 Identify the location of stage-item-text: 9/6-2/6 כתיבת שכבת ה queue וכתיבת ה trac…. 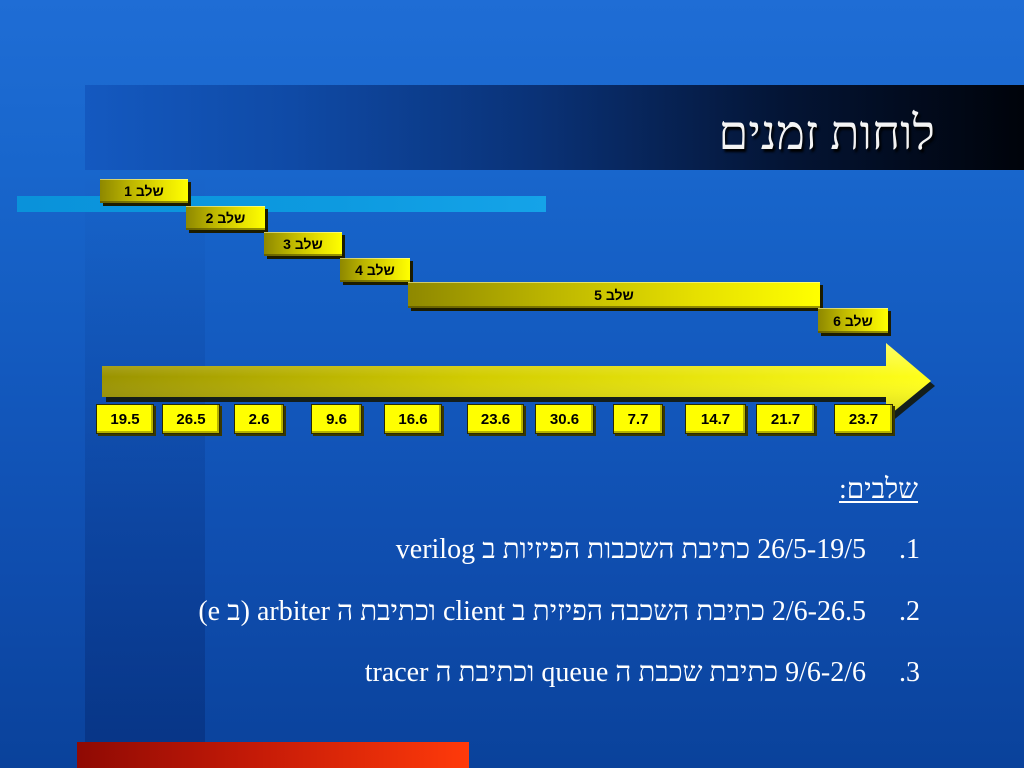
(615, 672).